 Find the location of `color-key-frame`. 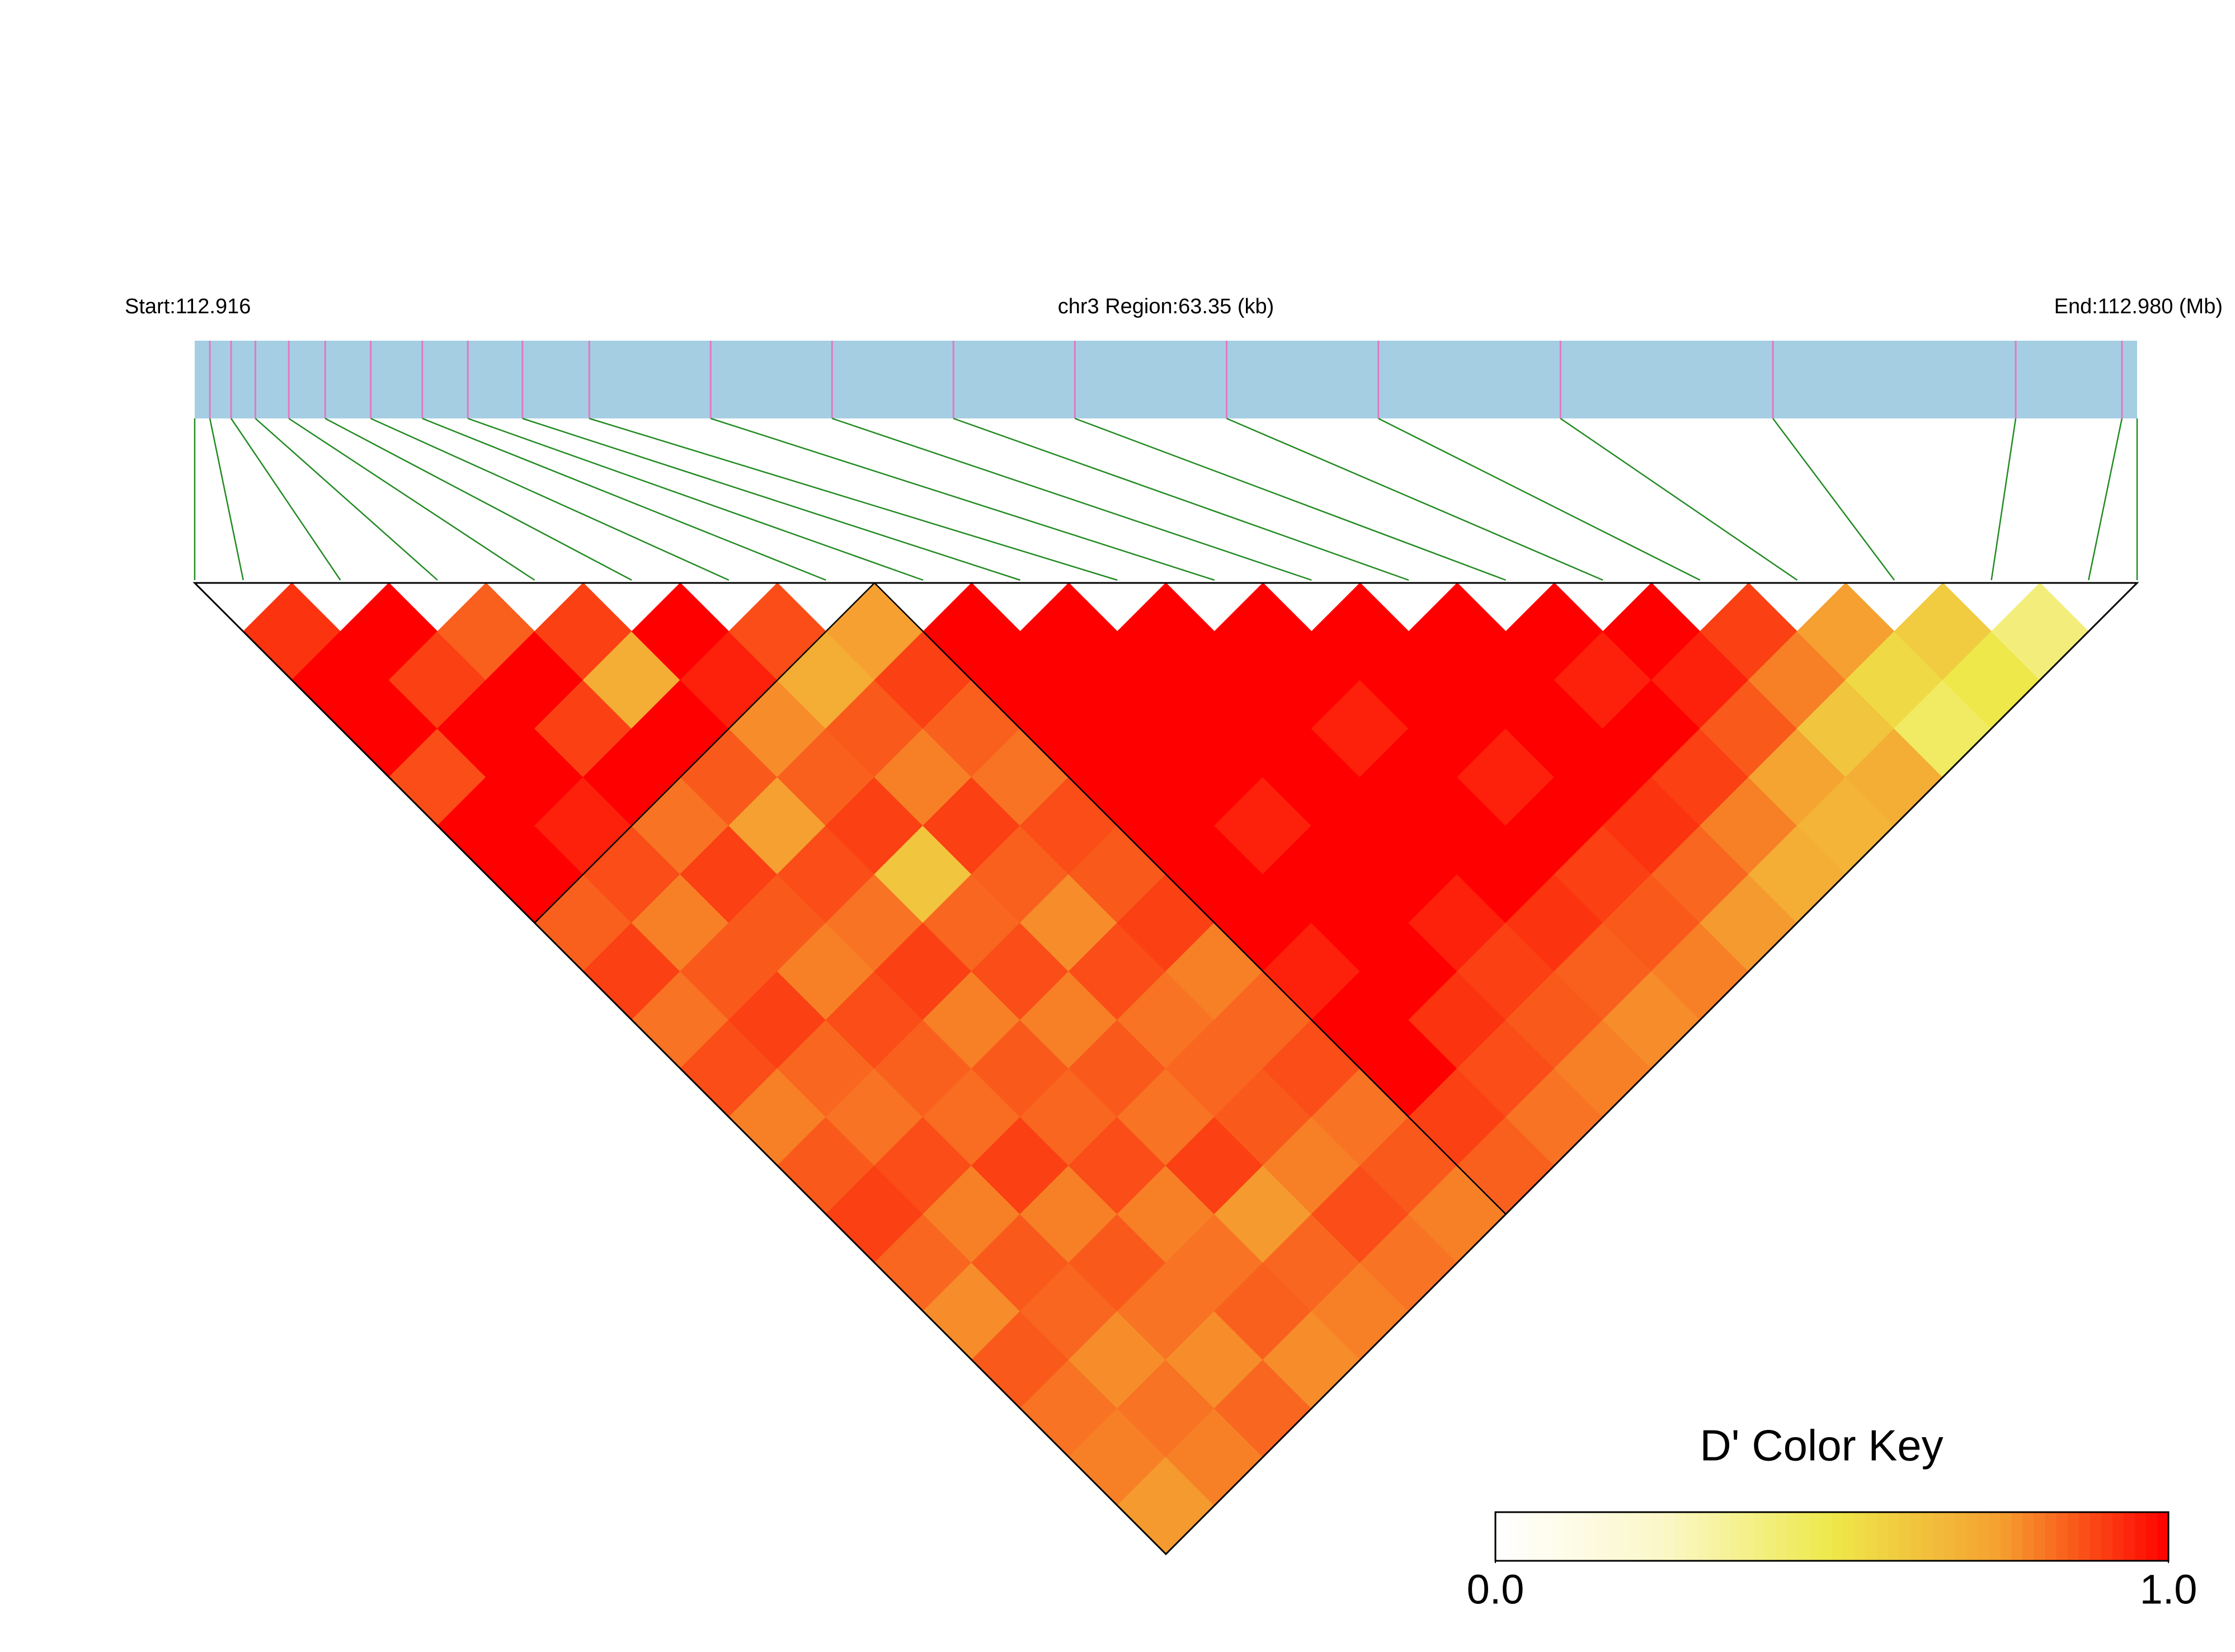

color-key-frame is located at coordinates (1832, 1536).